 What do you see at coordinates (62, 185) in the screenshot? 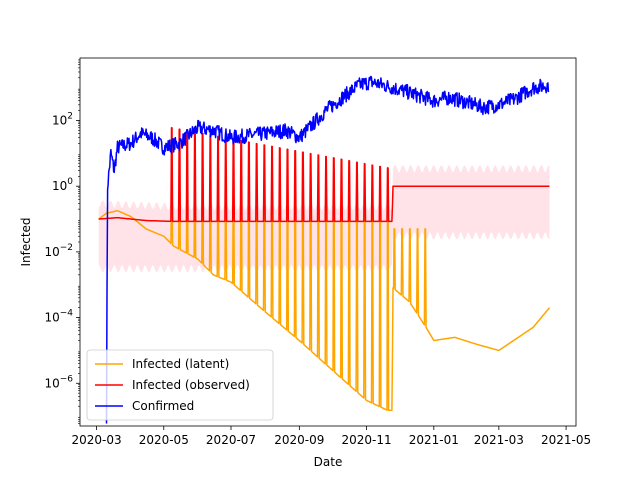
I see `y-tick-label: 10⁰` at bounding box center [62, 185].